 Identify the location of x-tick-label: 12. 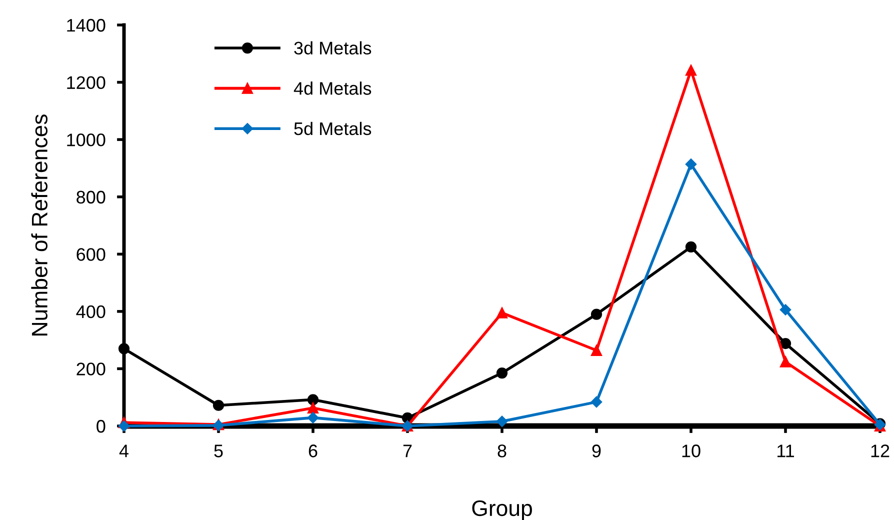
(880, 451).